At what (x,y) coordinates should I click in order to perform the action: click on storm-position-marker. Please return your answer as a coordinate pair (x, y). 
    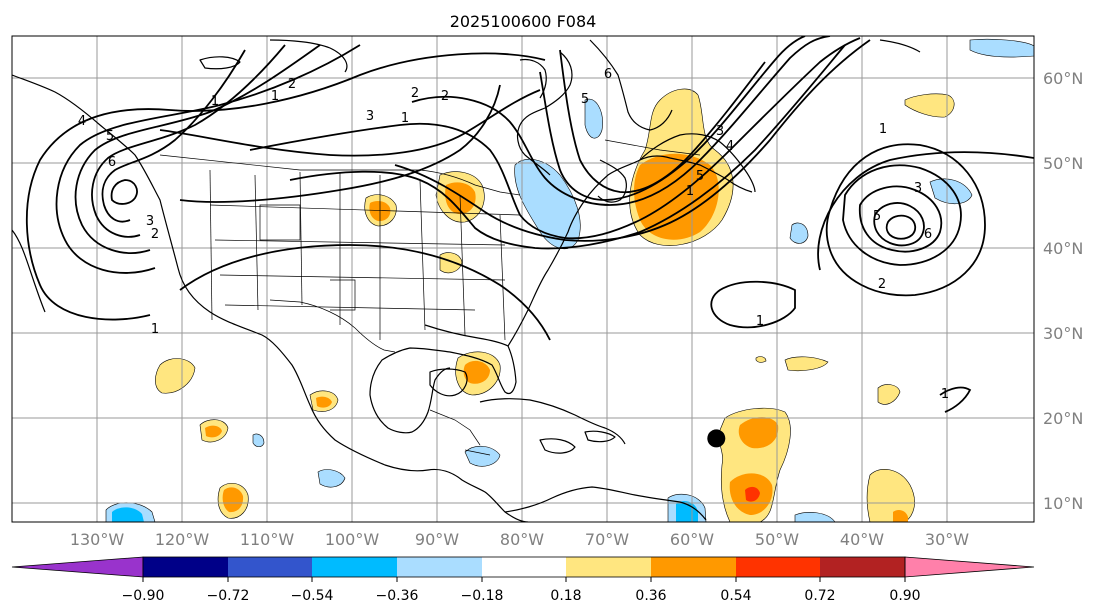
    Looking at the image, I should click on (716, 438).